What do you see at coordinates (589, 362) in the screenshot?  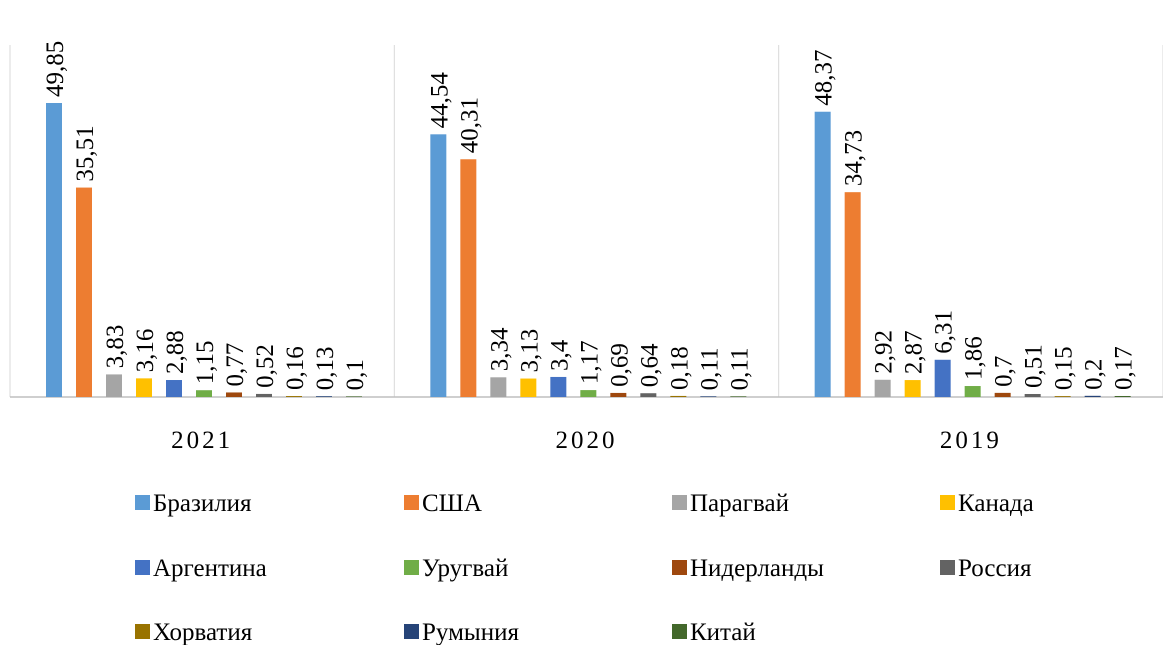 I see `data-label: 1,17` at bounding box center [589, 362].